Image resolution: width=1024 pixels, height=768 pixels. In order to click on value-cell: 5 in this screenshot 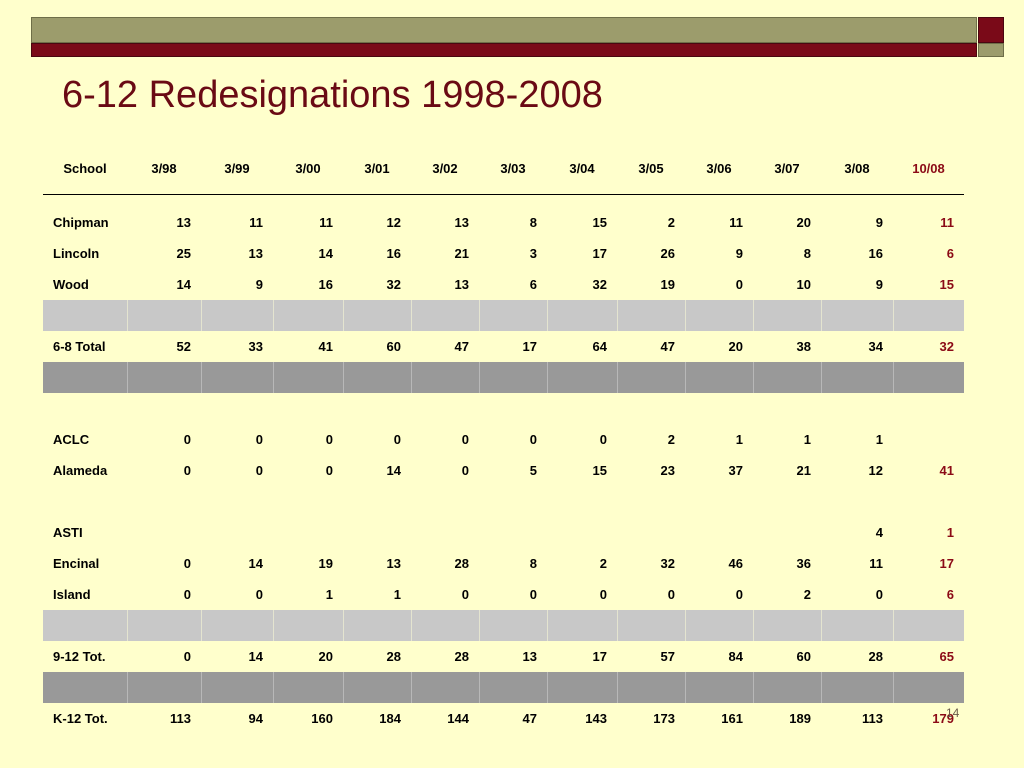, I will do `click(533, 470)`.